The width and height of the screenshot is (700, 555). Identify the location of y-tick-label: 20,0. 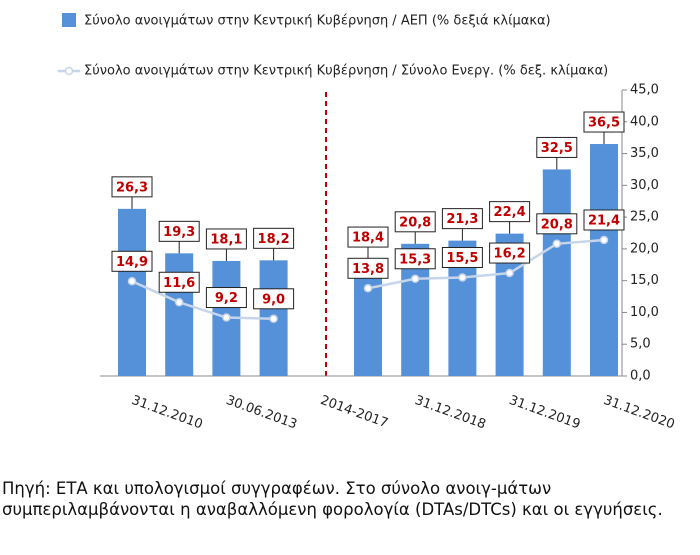
(644, 248).